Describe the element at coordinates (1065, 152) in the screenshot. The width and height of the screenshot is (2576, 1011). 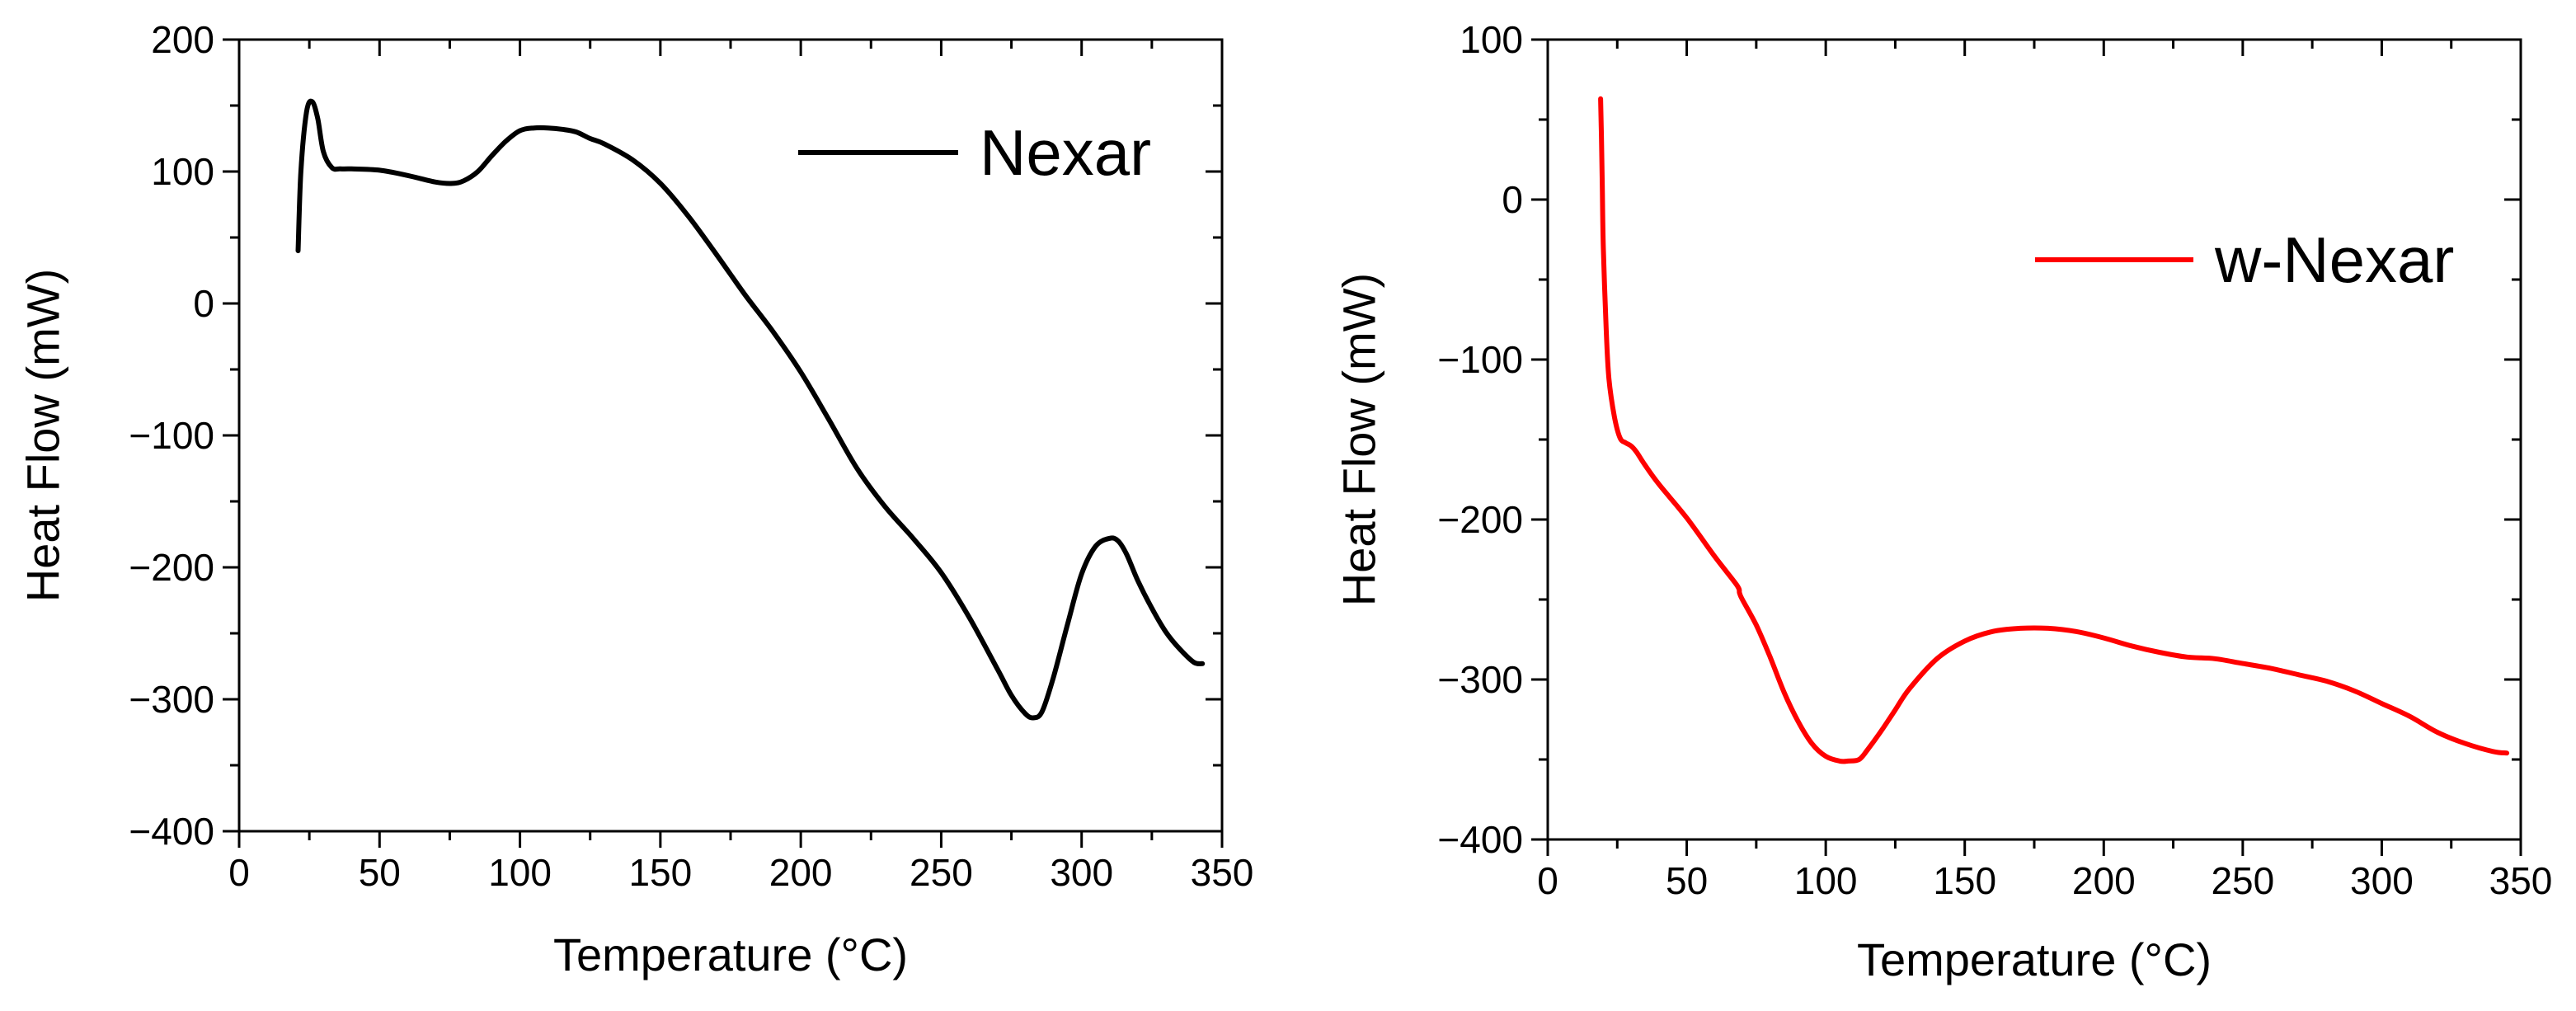
I see `legend-label: Nexar` at that location.